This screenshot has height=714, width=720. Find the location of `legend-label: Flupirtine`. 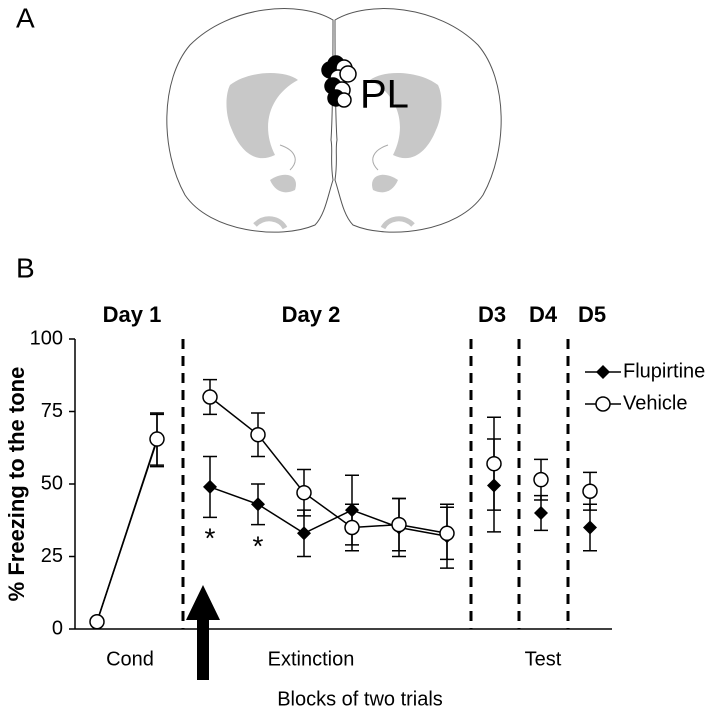

legend-label: Flupirtine is located at coordinates (664, 371).